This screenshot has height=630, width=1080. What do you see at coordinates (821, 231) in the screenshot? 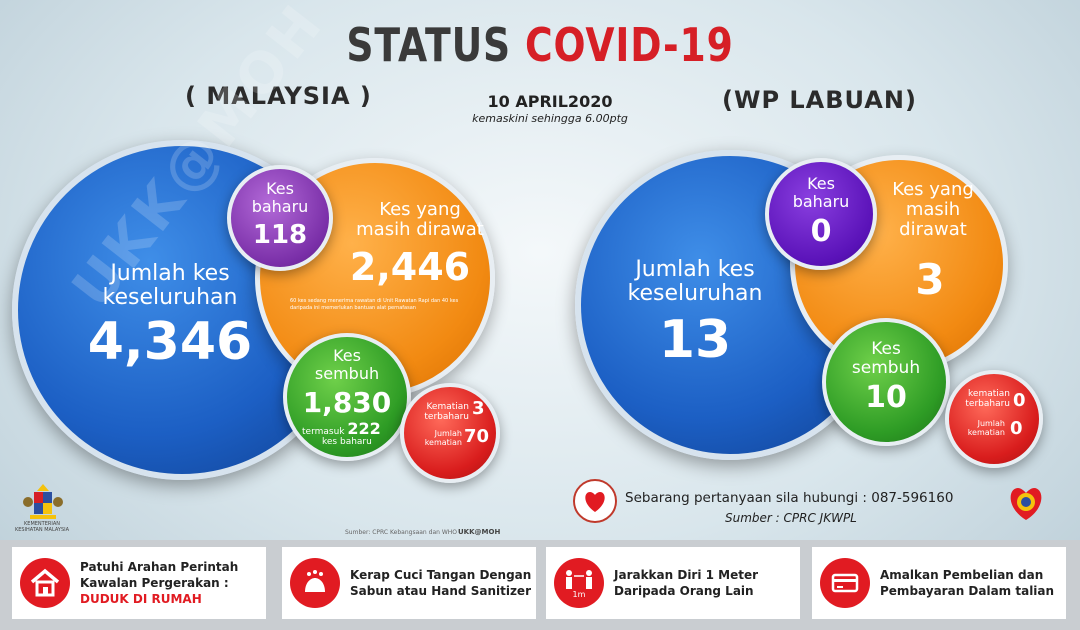
I see `labuan-new-value: 0` at bounding box center [821, 231].